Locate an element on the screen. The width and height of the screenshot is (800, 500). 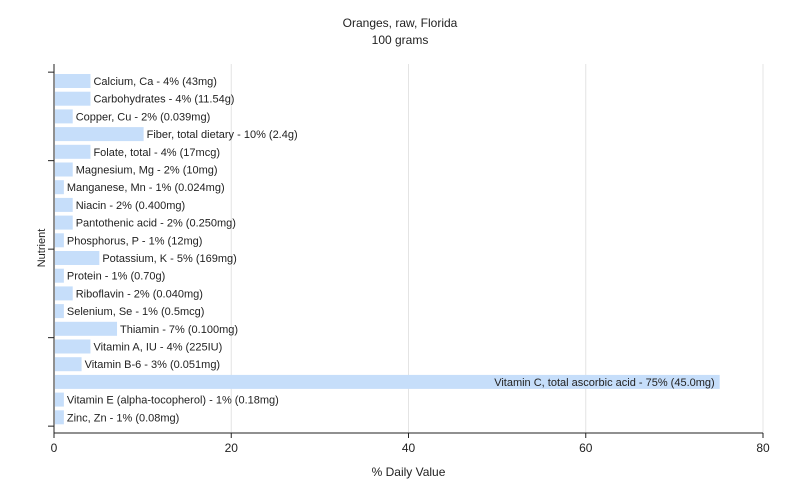
bar-label: Protein - 1% (0.70g) is located at coordinates (116, 277).